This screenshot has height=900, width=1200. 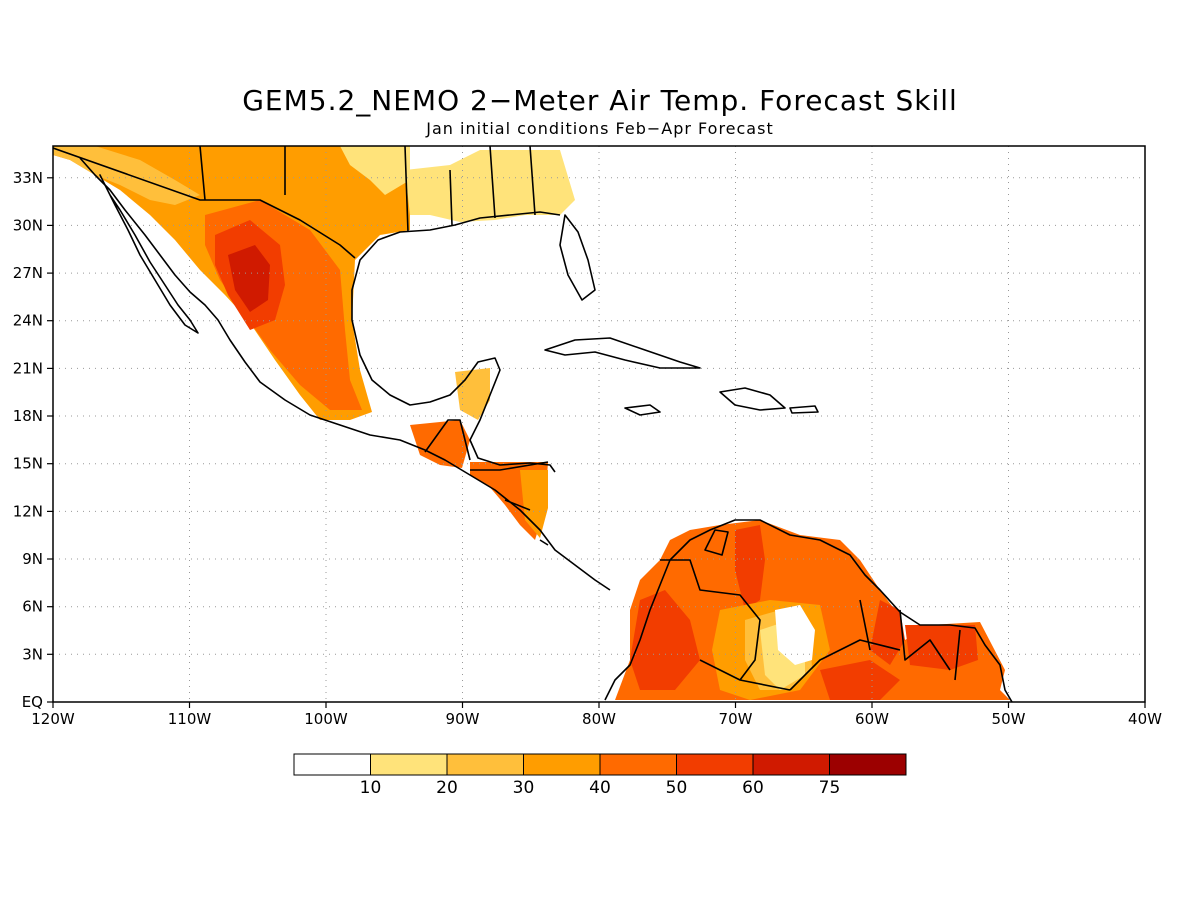 What do you see at coordinates (622, 353) in the screenshot?
I see `coast-cuba` at bounding box center [622, 353].